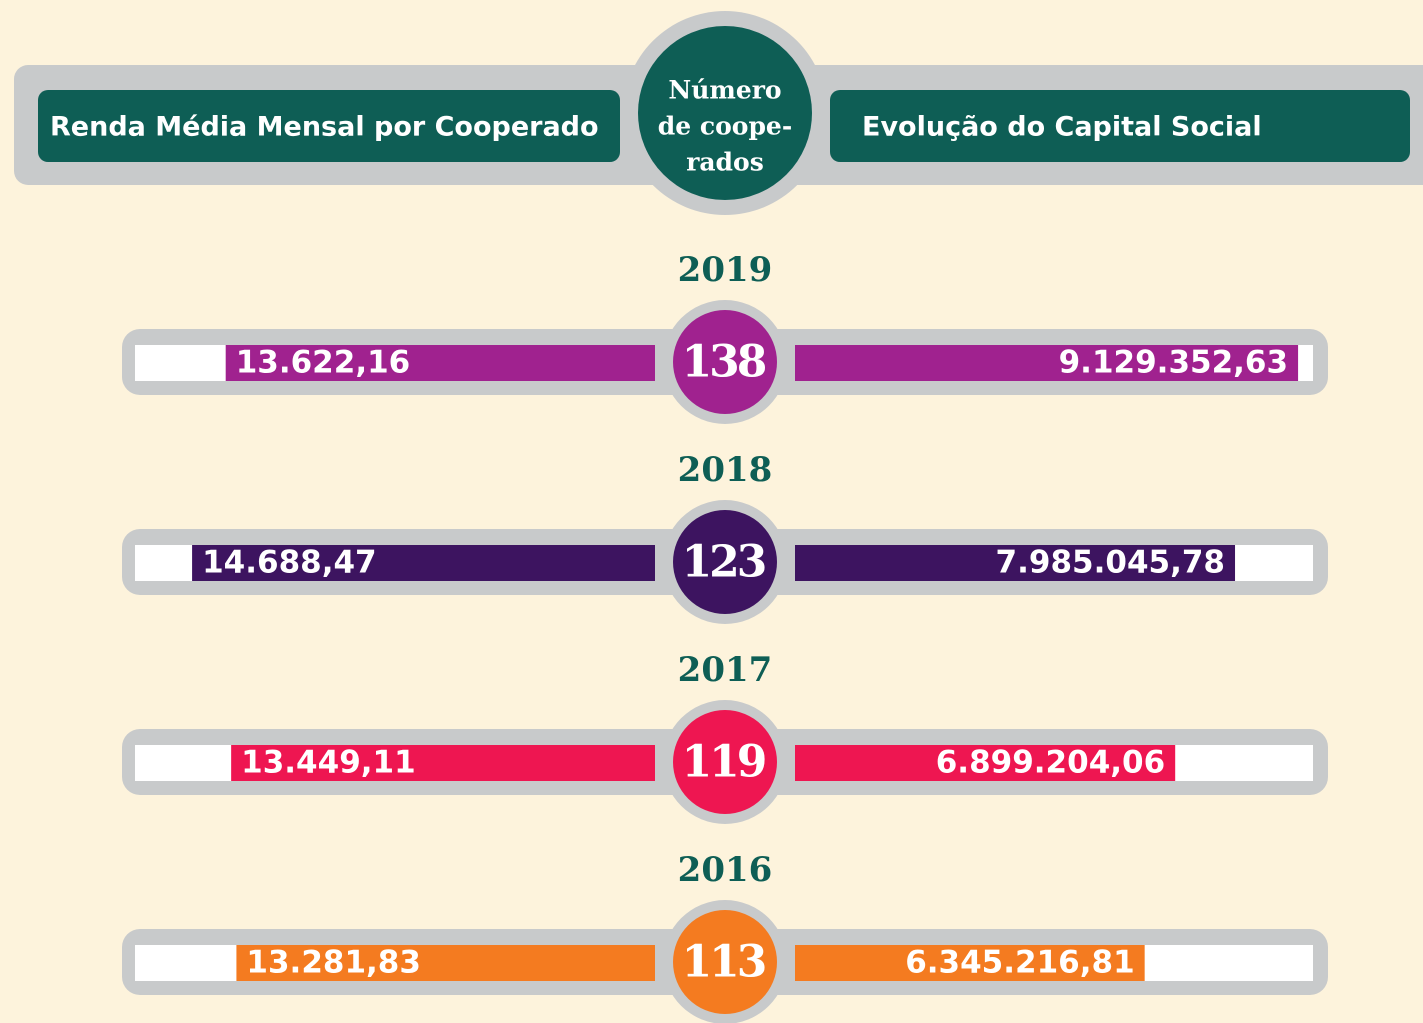  I want to click on left-value-label: 13.449,11, so click(328, 763).